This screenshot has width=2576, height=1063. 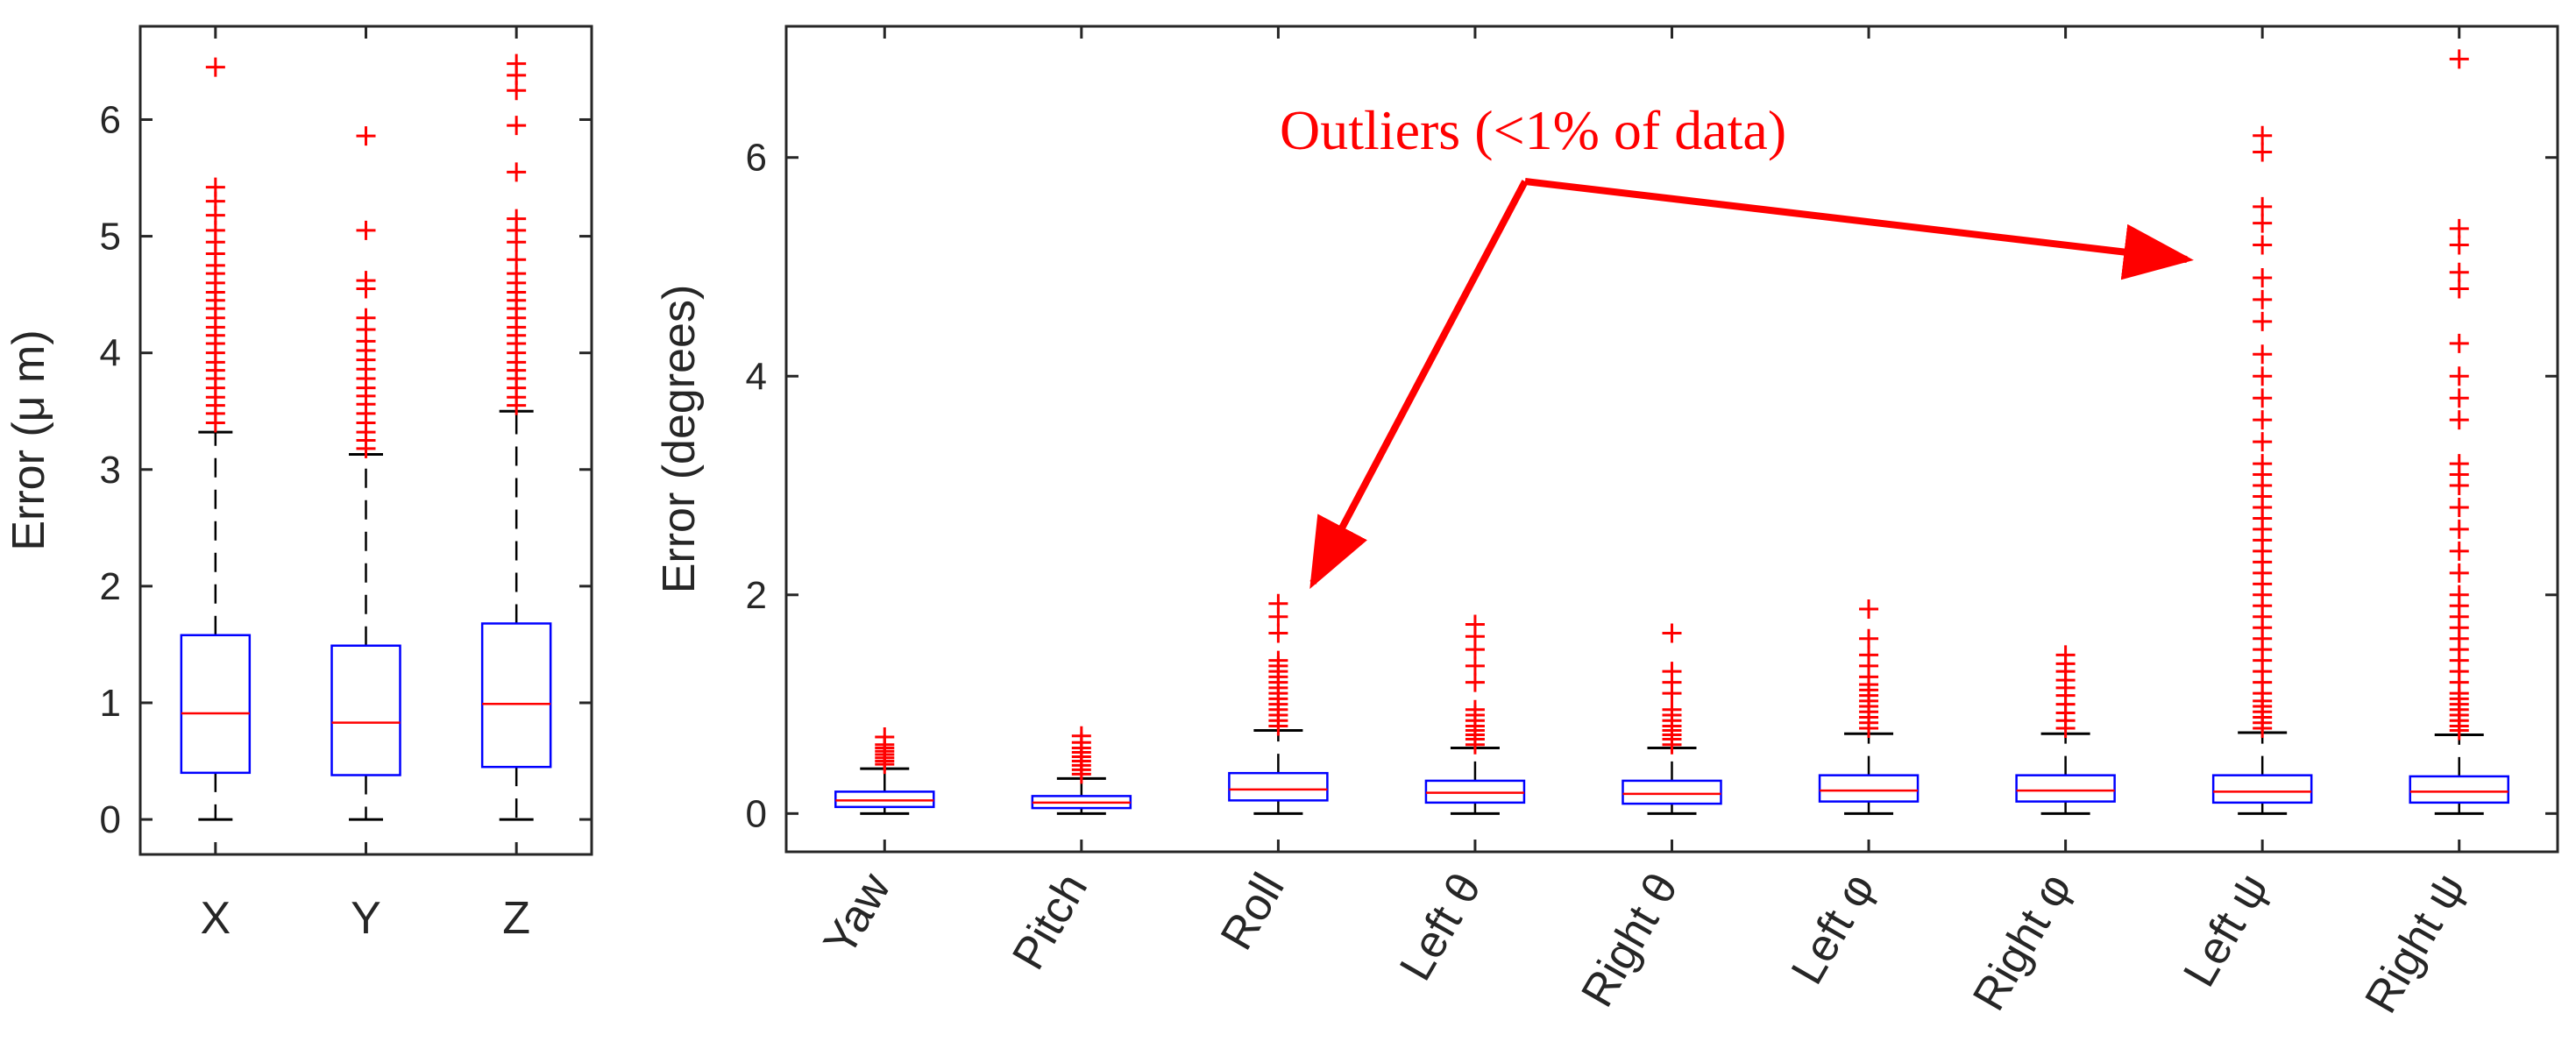 I want to click on y-tick-label: 4, so click(x=756, y=376).